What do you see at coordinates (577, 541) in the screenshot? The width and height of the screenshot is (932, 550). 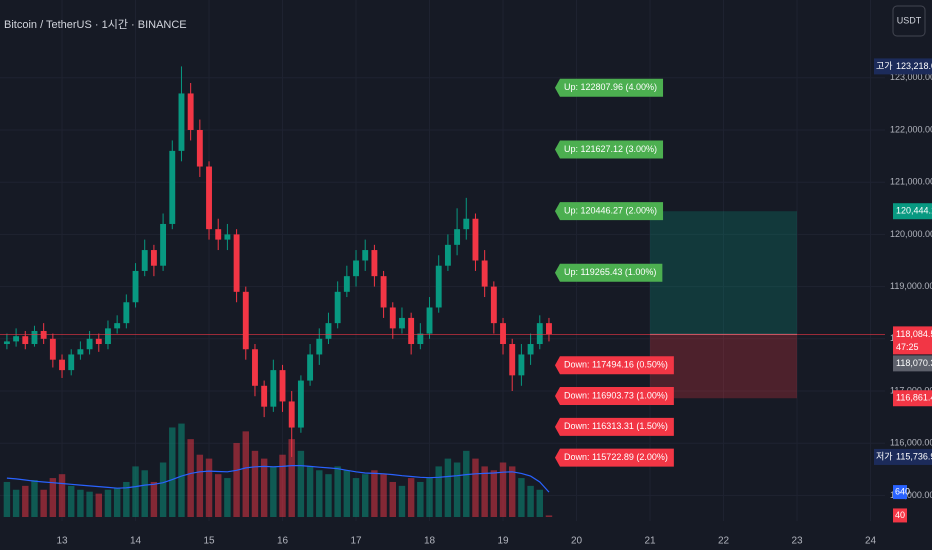 I see `x-tick-label: 20` at bounding box center [577, 541].